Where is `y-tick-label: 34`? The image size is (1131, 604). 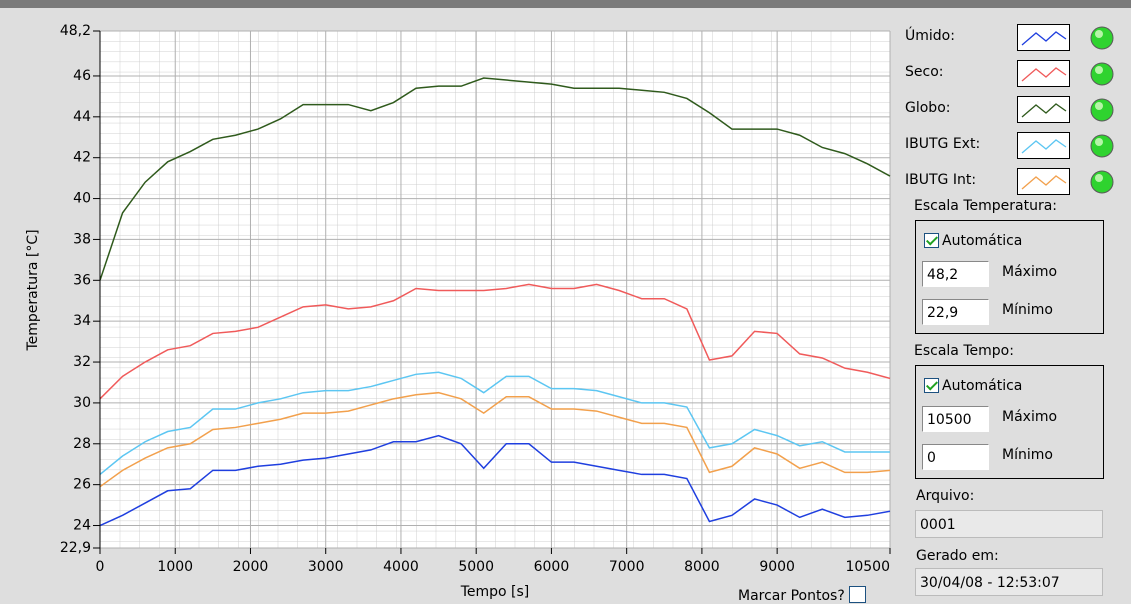 y-tick-label: 34 is located at coordinates (82, 321).